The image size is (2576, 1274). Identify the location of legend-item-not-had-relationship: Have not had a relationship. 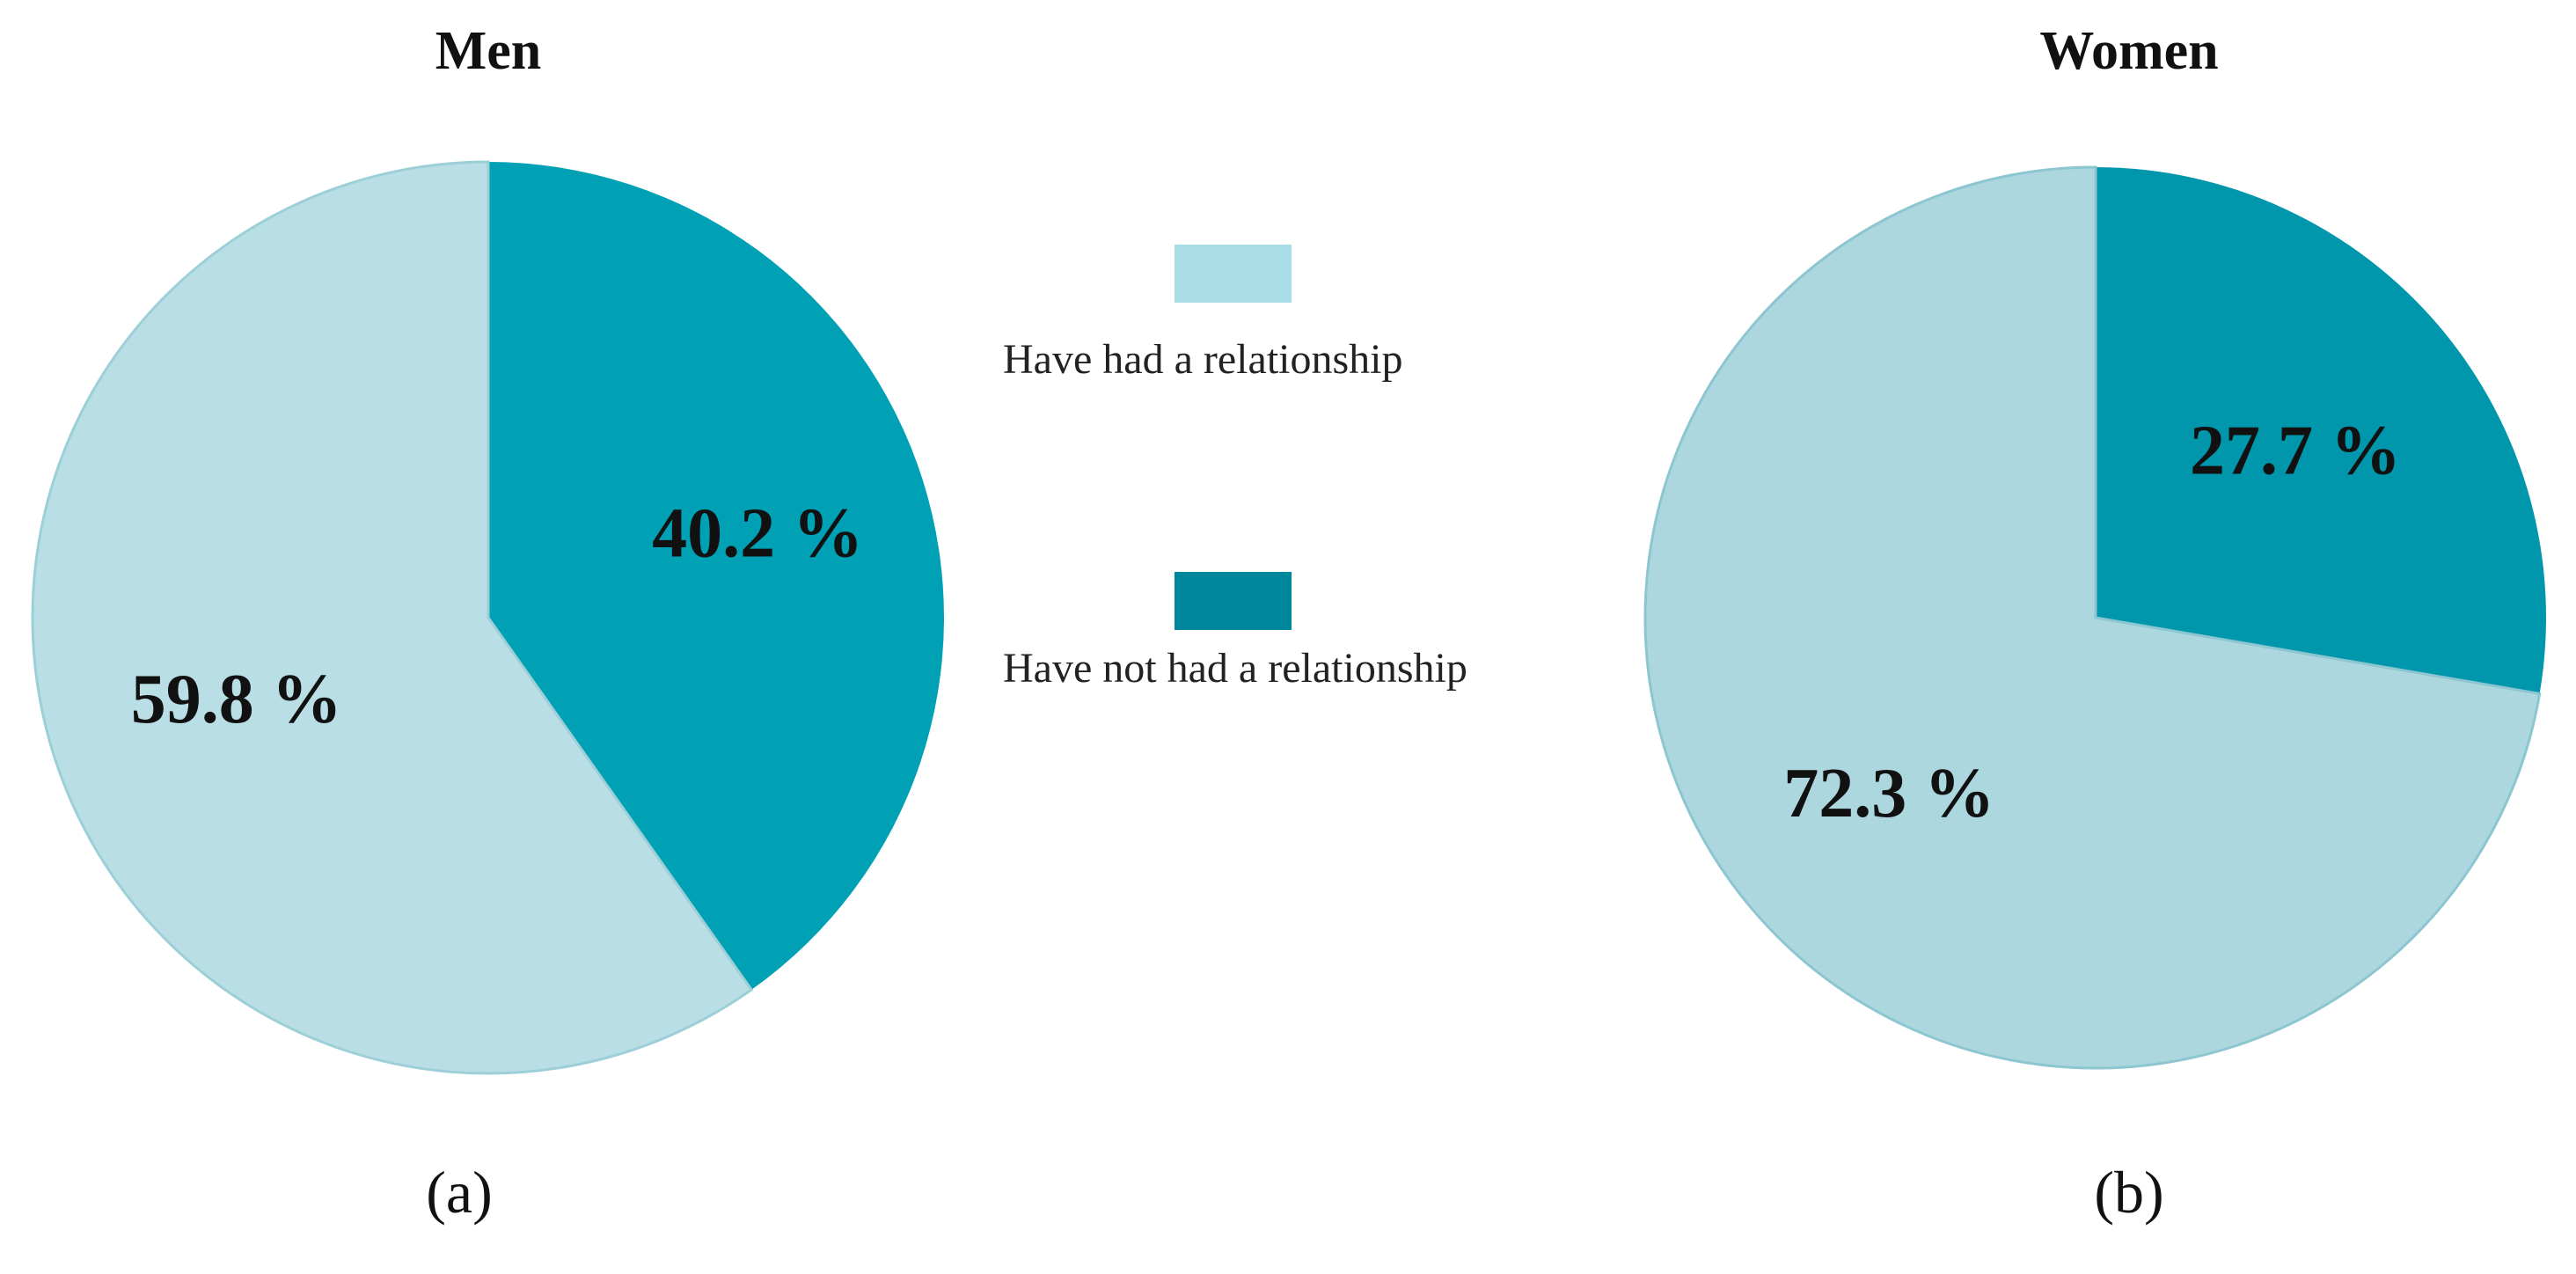
(1235, 632).